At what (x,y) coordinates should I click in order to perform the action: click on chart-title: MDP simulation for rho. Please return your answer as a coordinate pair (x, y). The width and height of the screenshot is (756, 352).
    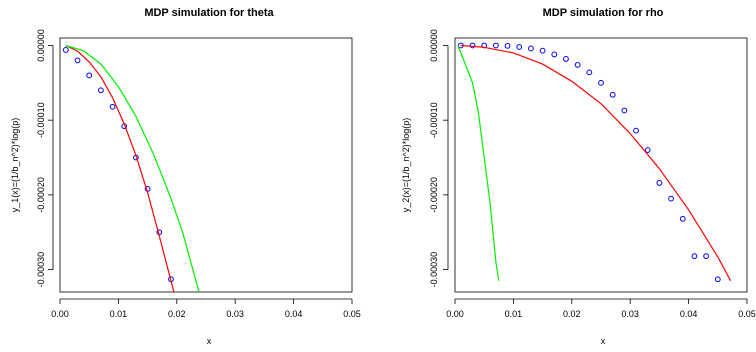
    Looking at the image, I should click on (603, 13).